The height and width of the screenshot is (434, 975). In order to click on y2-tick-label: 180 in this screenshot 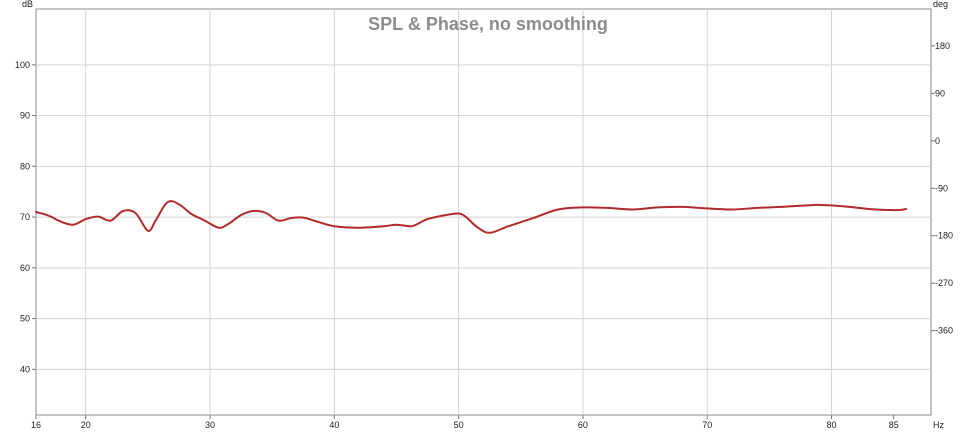, I will do `click(942, 46)`.